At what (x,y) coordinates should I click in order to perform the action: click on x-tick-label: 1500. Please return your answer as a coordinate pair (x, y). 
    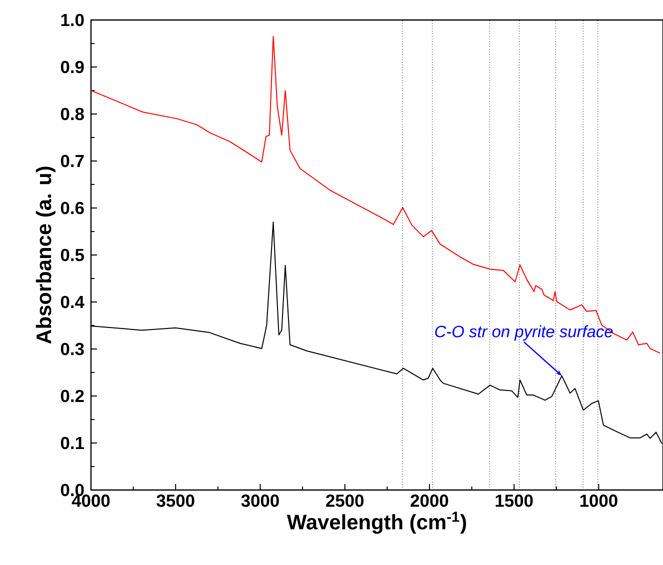
    Looking at the image, I should click on (514, 500).